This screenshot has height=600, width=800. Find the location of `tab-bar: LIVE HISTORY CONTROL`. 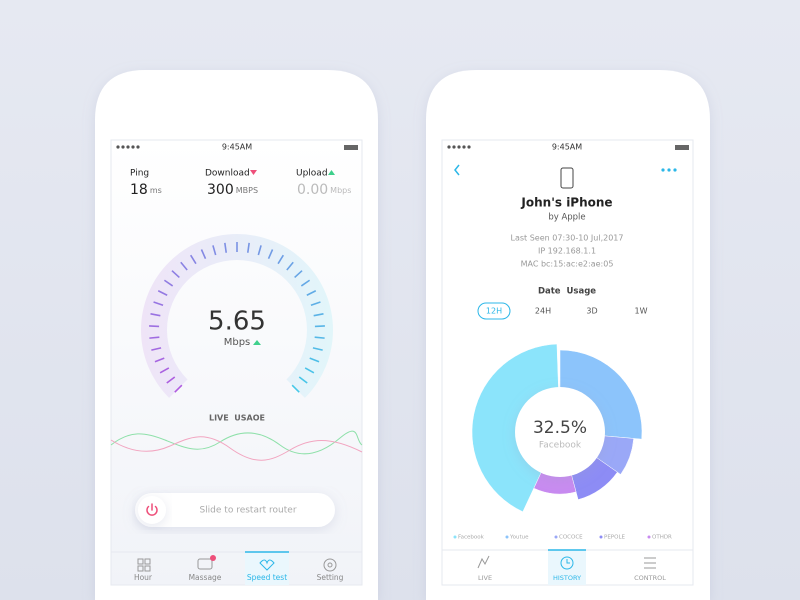

tab-bar: LIVE HISTORY CONTROL is located at coordinates (572, 578).